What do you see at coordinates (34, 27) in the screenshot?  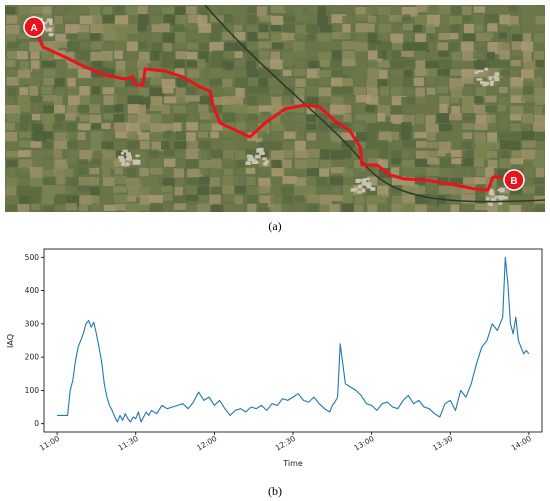 I see `route-start-marker: A` at bounding box center [34, 27].